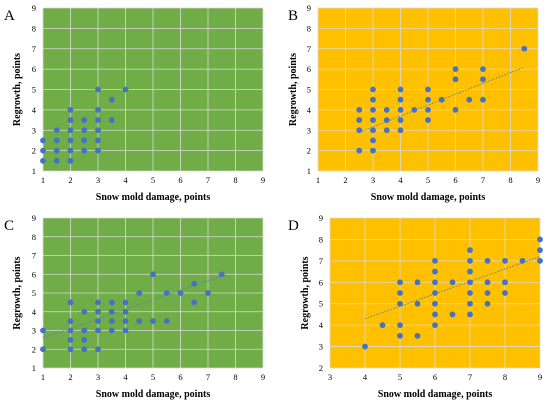 This screenshot has width=550, height=419. Describe the element at coordinates (9, 226) in the screenshot. I see `panel-letter: C` at that location.